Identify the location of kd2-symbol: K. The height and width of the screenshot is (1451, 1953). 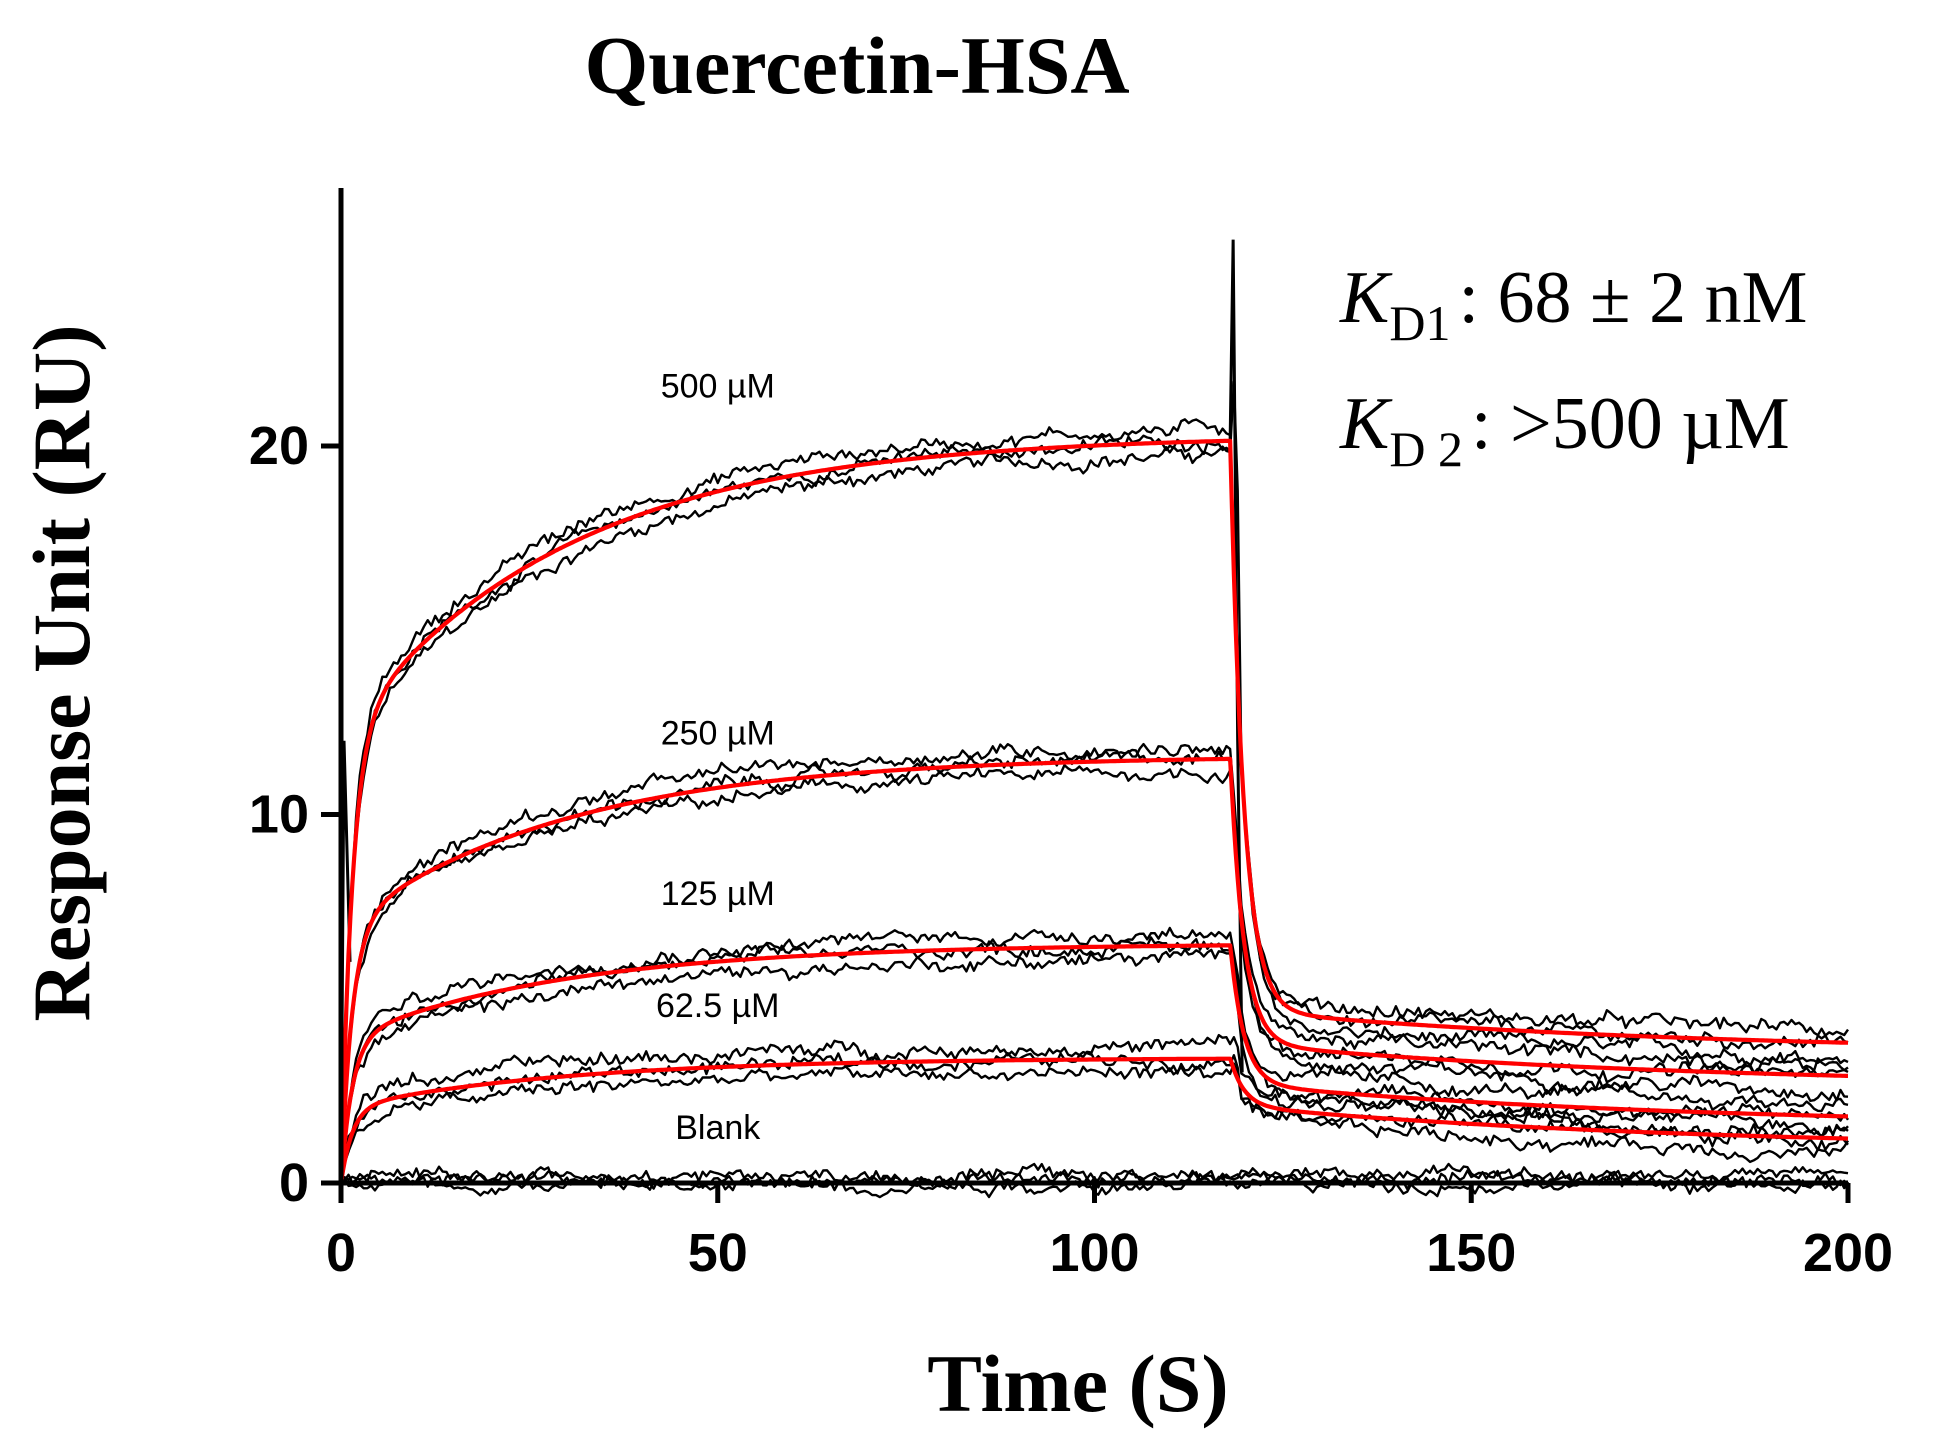
(1366, 424).